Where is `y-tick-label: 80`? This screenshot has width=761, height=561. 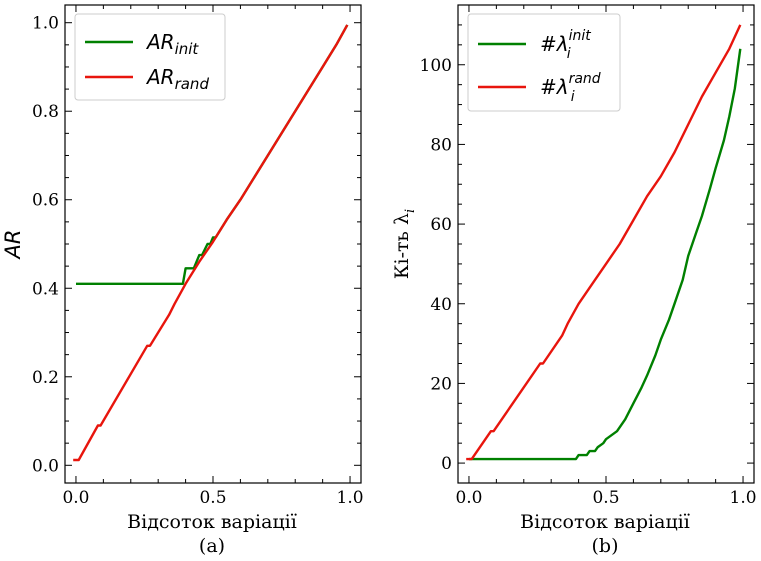 y-tick-label: 80 is located at coordinates (441, 145).